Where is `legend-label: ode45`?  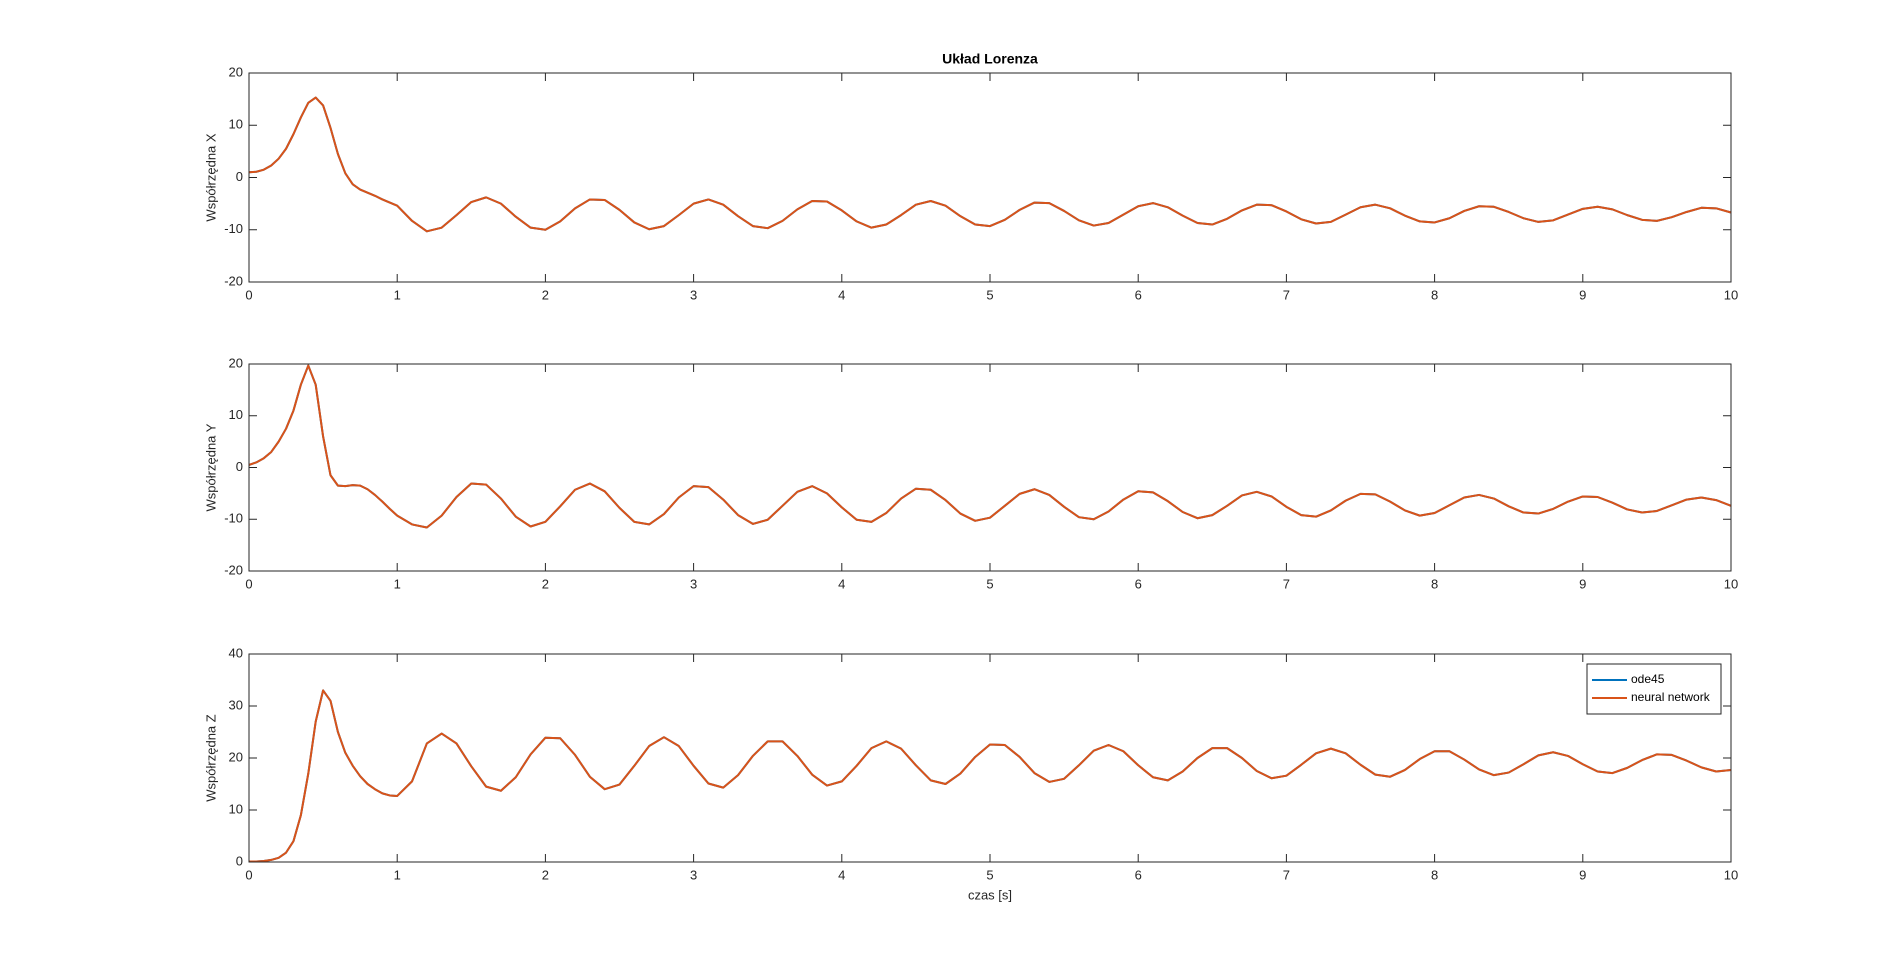 legend-label: ode45 is located at coordinates (1648, 679).